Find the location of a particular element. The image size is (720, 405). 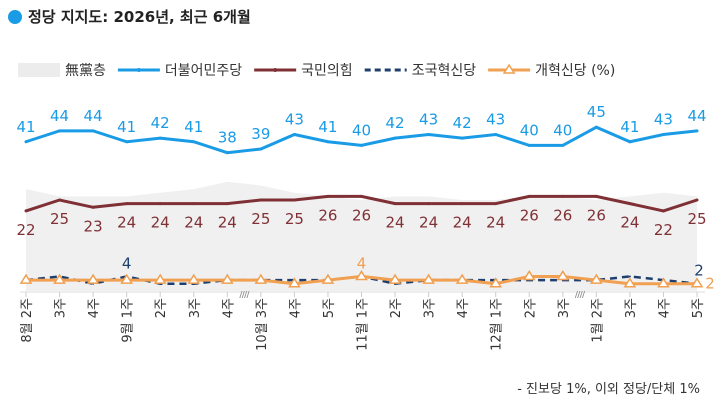

legend-label: 조국혁신당 is located at coordinates (444, 71).